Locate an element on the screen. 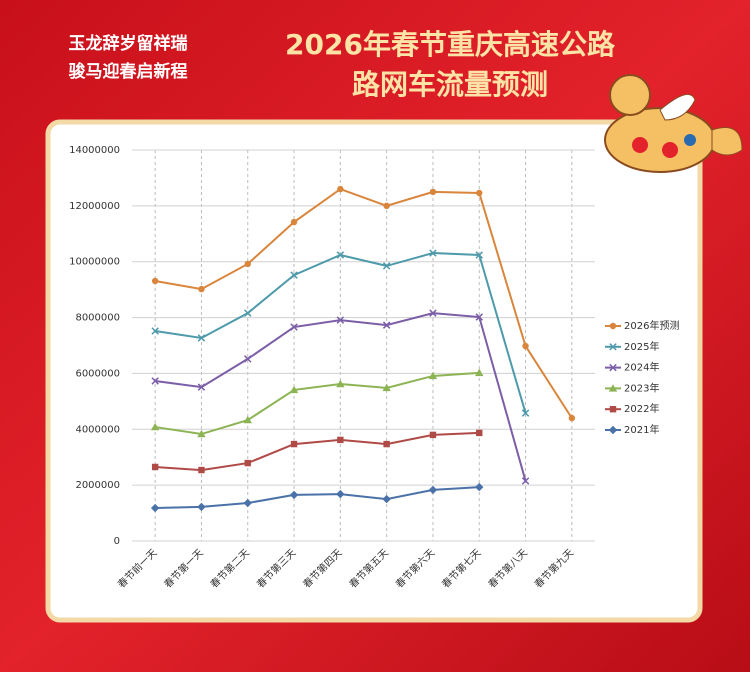 The height and width of the screenshot is (676, 750). y-tick-label: 6000000 is located at coordinates (97, 373).